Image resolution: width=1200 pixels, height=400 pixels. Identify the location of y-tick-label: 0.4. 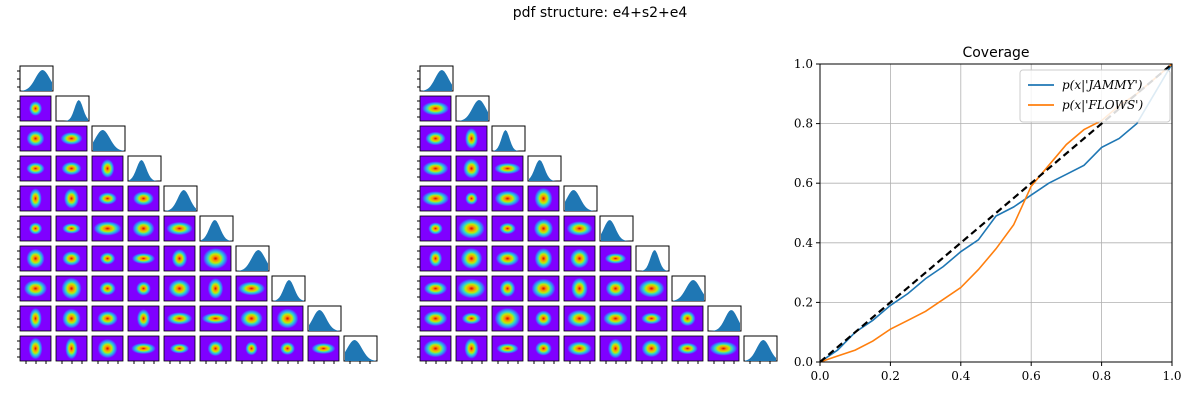
(803, 243).